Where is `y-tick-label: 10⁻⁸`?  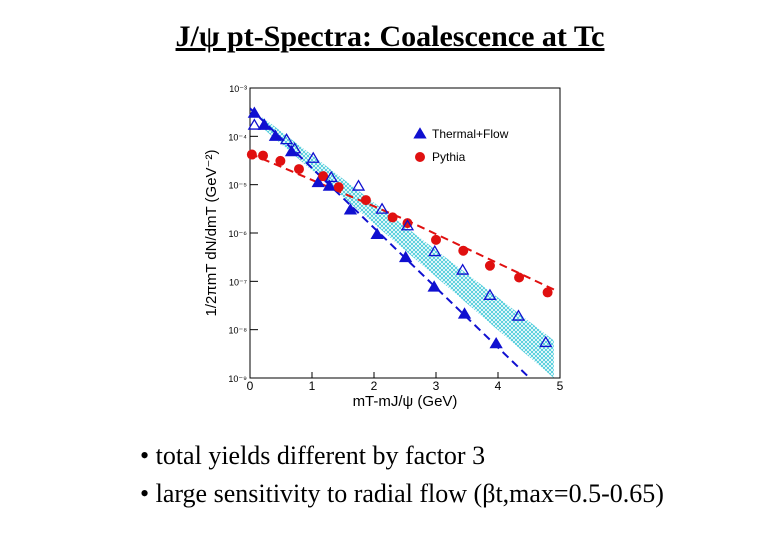 y-tick-label: 10⁻⁸ is located at coordinates (237, 331).